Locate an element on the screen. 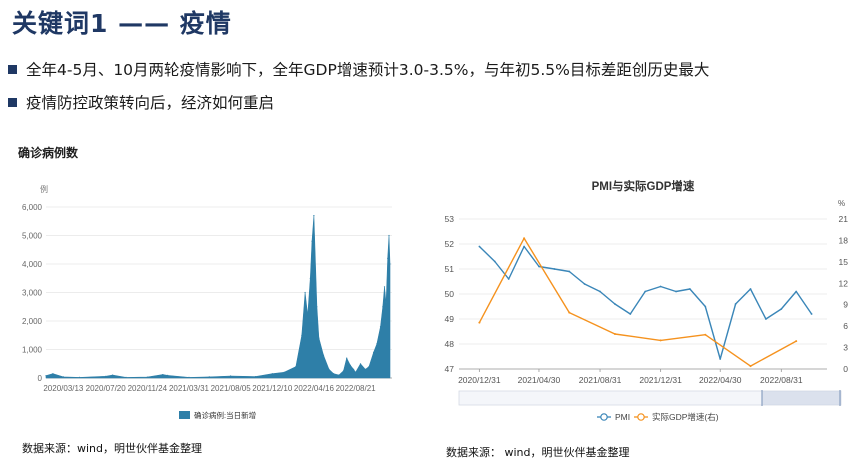 Image resolution: width=864 pixels, height=466 pixels. right-y-tick-label: 15 is located at coordinates (844, 262).